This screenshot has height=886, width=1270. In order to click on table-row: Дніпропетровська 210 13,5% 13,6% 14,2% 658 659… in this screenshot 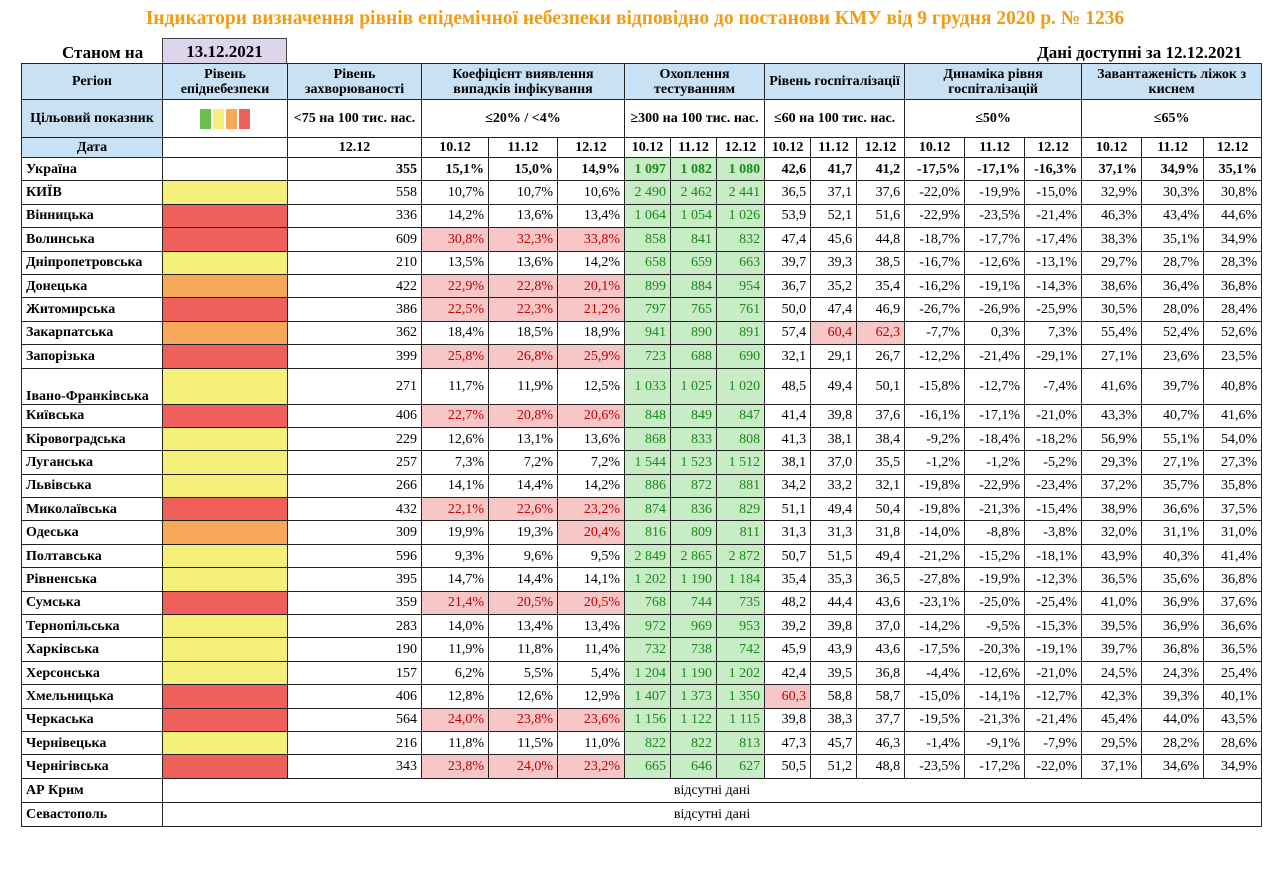, I will do `click(642, 262)`.